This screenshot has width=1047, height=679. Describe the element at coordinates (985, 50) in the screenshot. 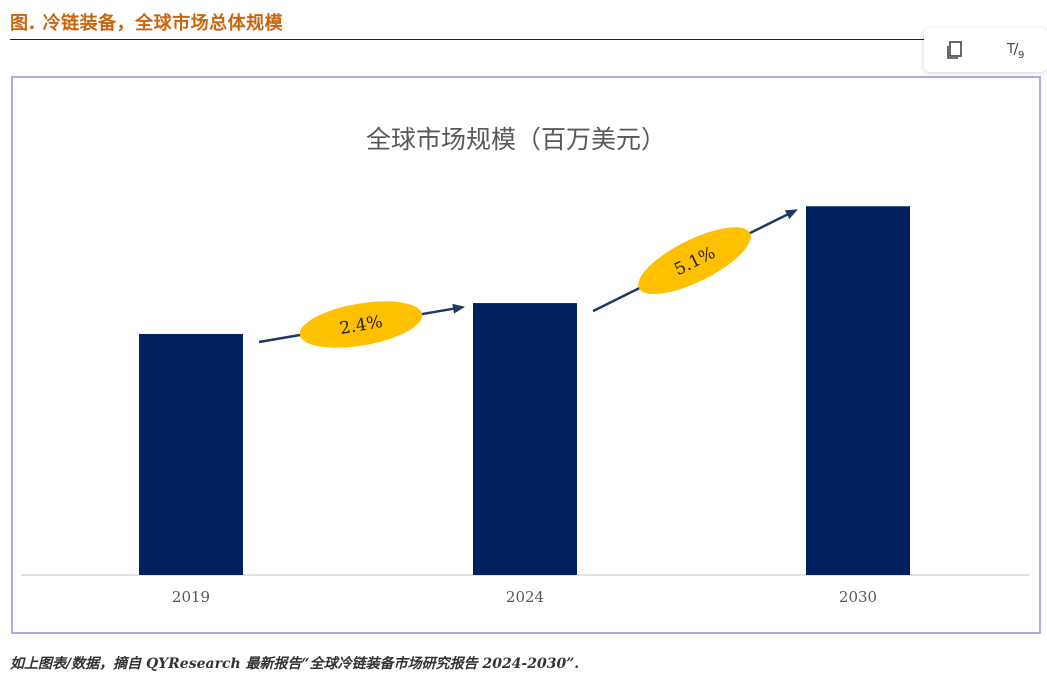

I see `floating-toolbar: T 9` at that location.